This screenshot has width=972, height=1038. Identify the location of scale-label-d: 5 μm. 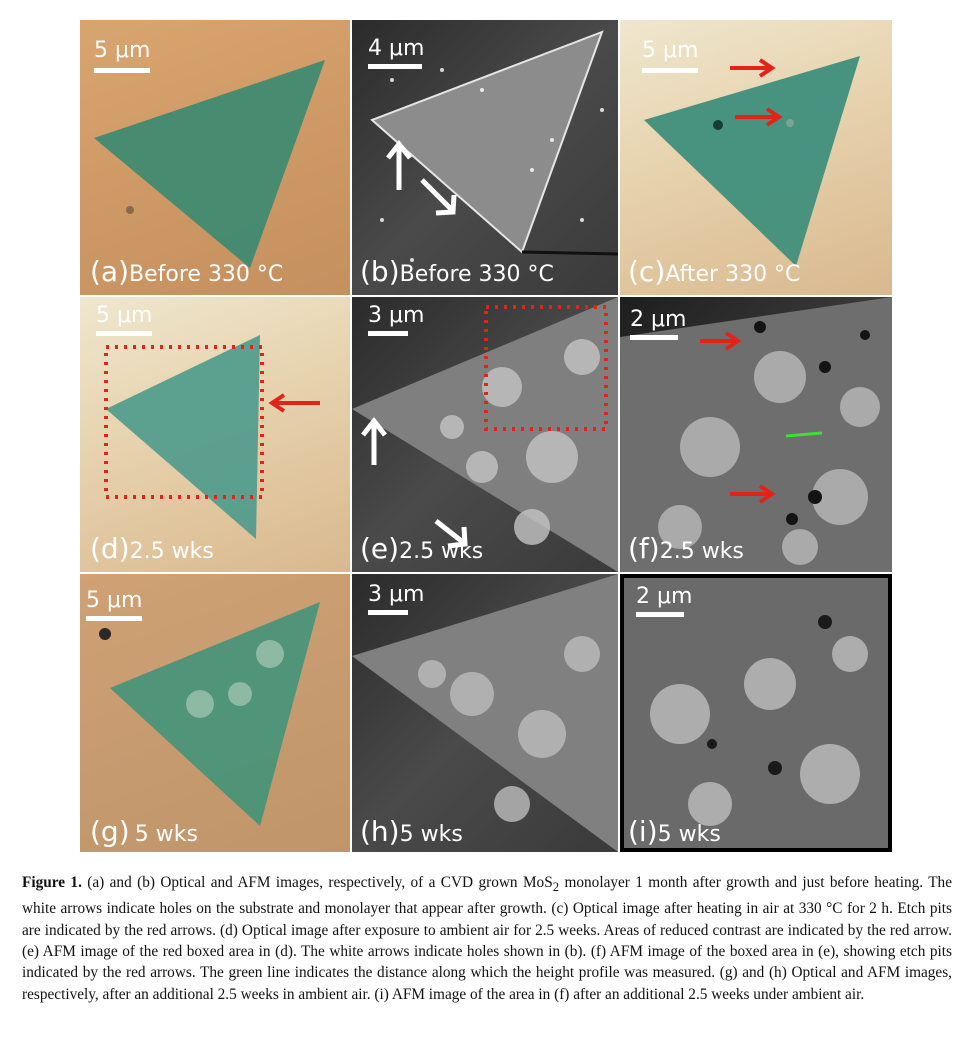
(124, 315).